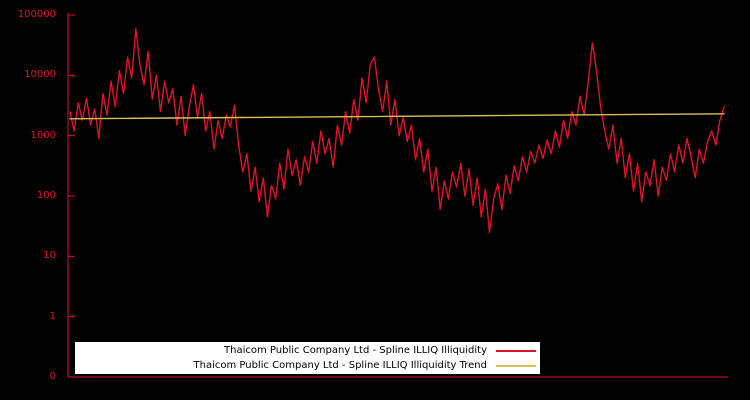 Image resolution: width=750 pixels, height=400 pixels. I want to click on y-tick-label: 1000, so click(43, 135).